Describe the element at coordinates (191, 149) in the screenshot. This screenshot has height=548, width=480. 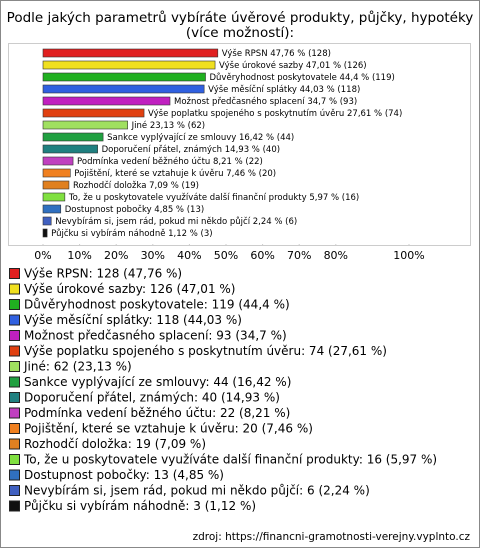
I see `bar-label: Doporučení přátel, známých 14,93 % (40)` at that location.